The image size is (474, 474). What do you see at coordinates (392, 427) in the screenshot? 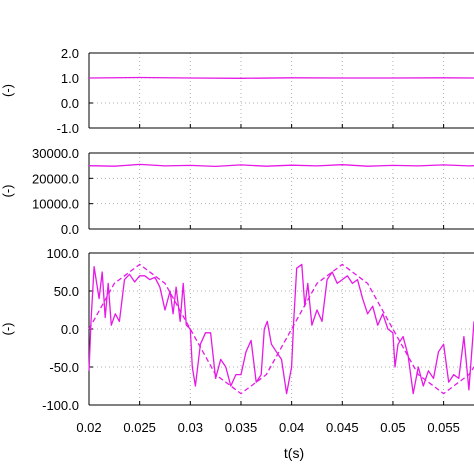
I see `x-tick-label: 0.05` at bounding box center [392, 427].